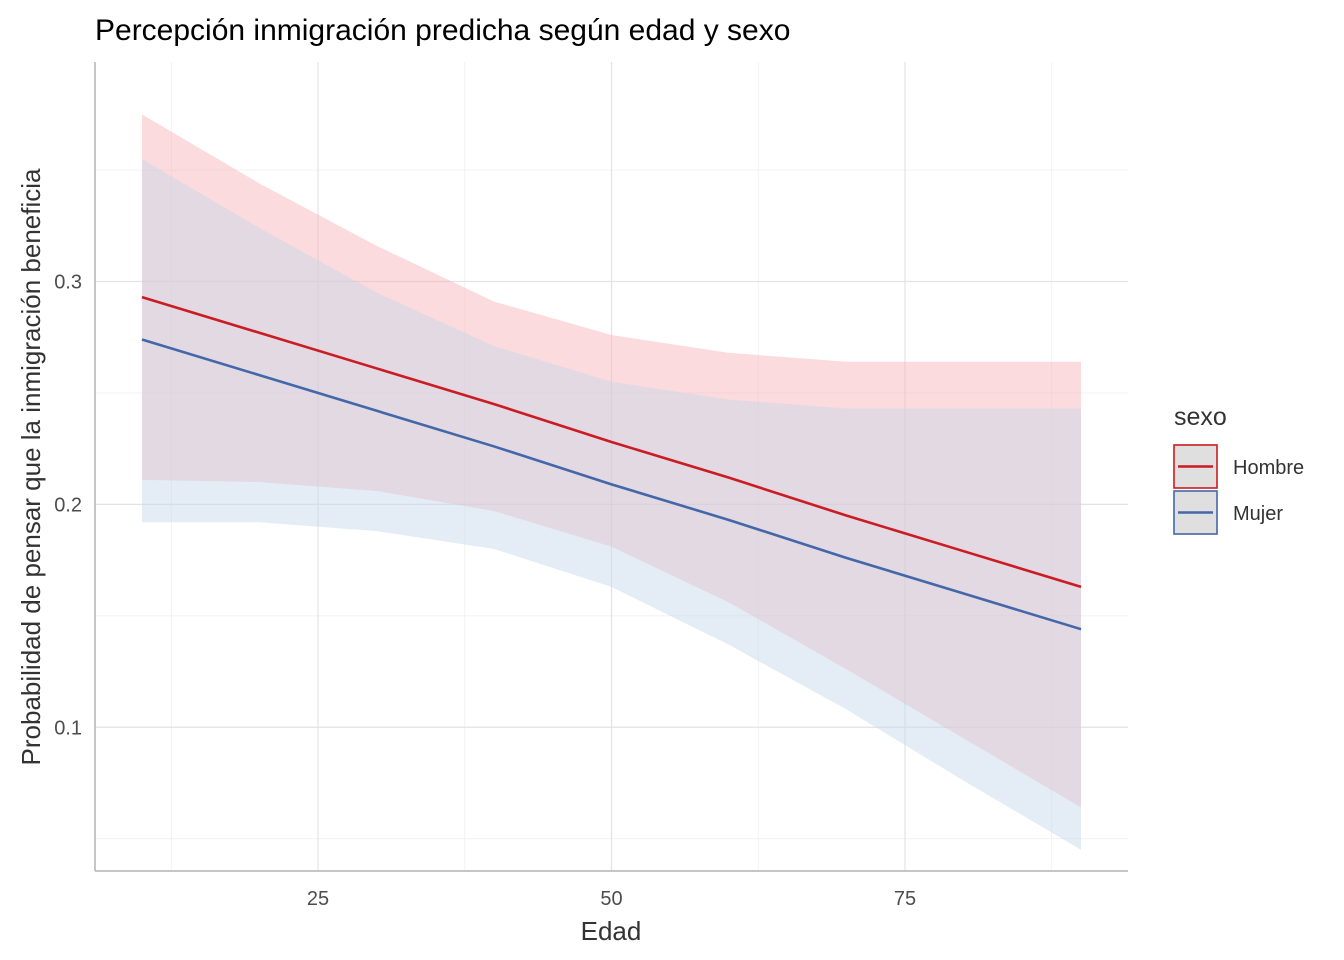 Image resolution: width=1344 pixels, height=960 pixels. Describe the element at coordinates (611, 931) in the screenshot. I see `x-axis-title: Edad` at that location.